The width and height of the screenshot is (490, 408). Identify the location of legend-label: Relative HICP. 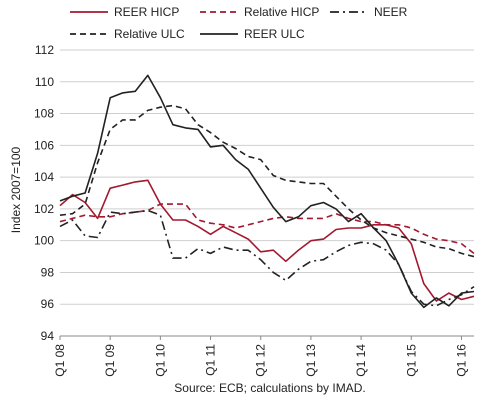
(281, 12).